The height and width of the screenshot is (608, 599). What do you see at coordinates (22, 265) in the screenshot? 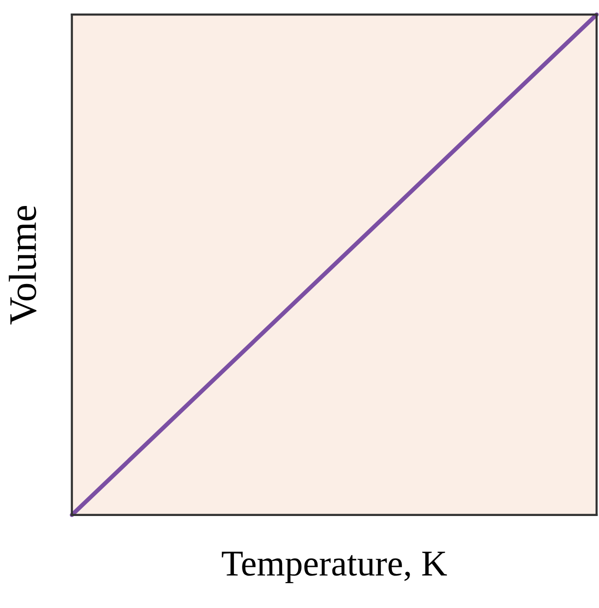
I see `y-axis-title: Volume` at bounding box center [22, 265].